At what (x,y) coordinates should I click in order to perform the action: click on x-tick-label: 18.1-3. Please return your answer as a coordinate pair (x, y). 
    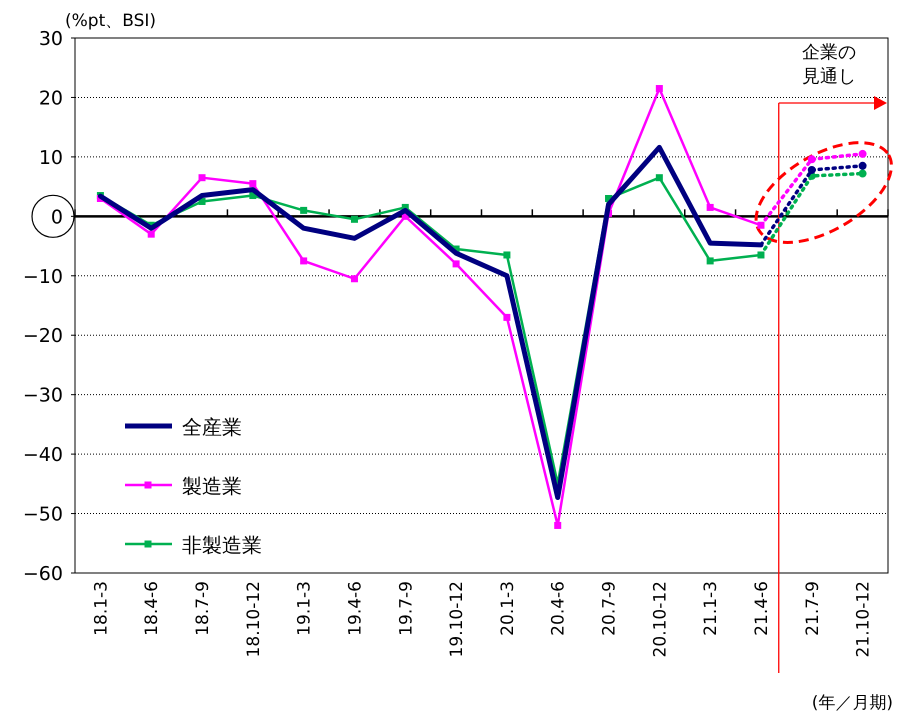
    Looking at the image, I should click on (101, 608).